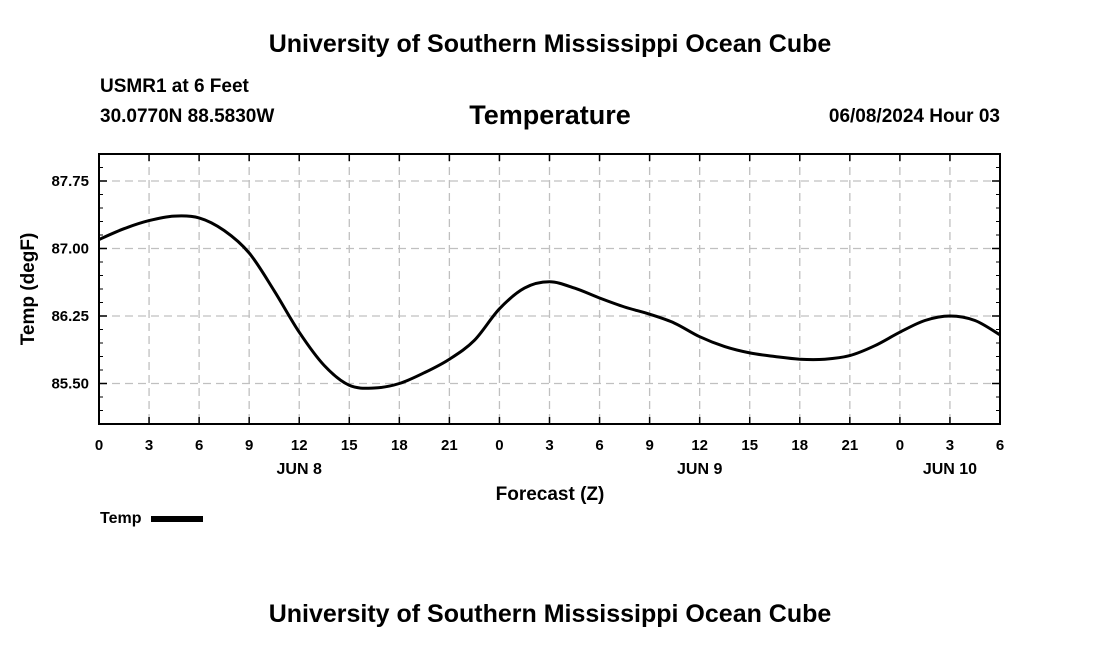 The image size is (1100, 650). What do you see at coordinates (121, 518) in the screenshot?
I see `legend-label: Temp` at bounding box center [121, 518].